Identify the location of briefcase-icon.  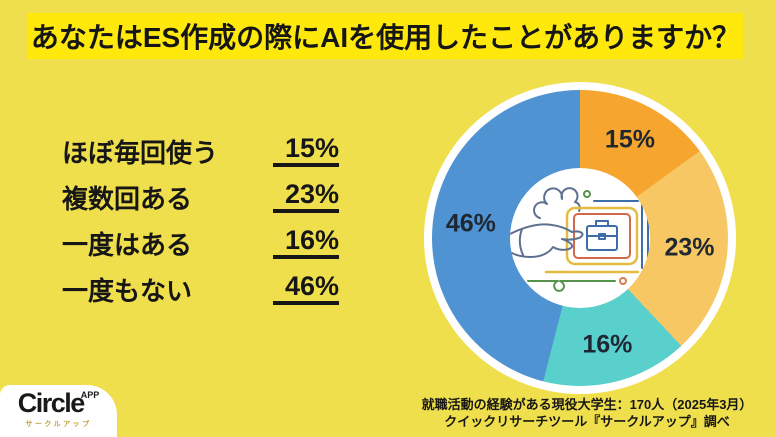
(602, 238).